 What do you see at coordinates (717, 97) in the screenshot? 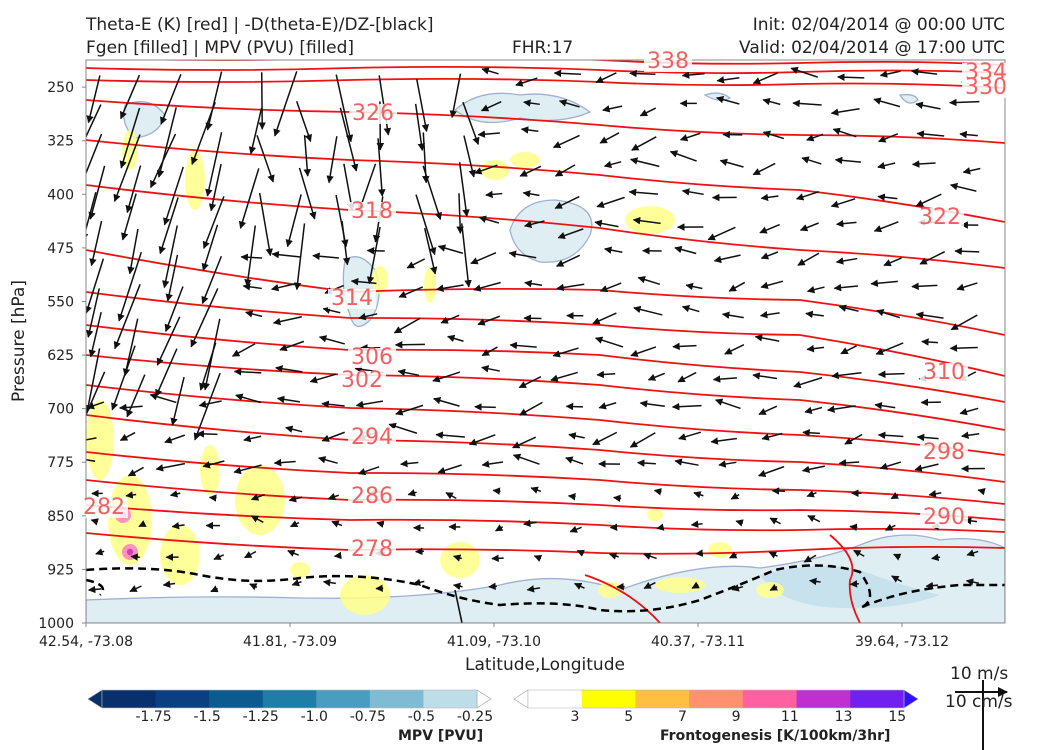
I see `mpv-region` at bounding box center [717, 97].